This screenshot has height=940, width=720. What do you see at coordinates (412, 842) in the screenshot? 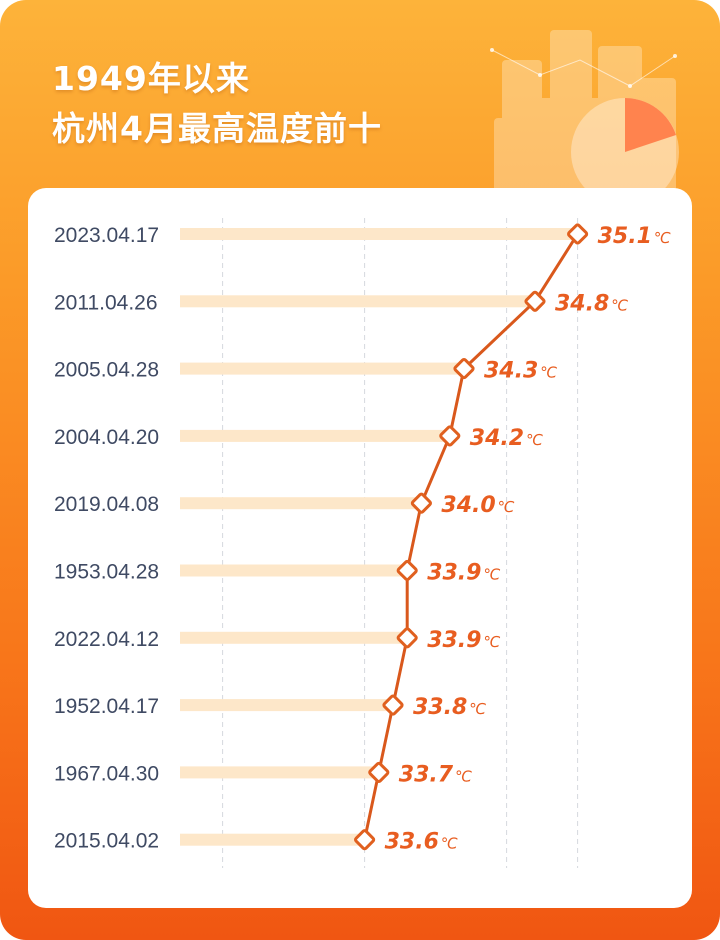
I see `value-number: 33.6` at bounding box center [412, 842].